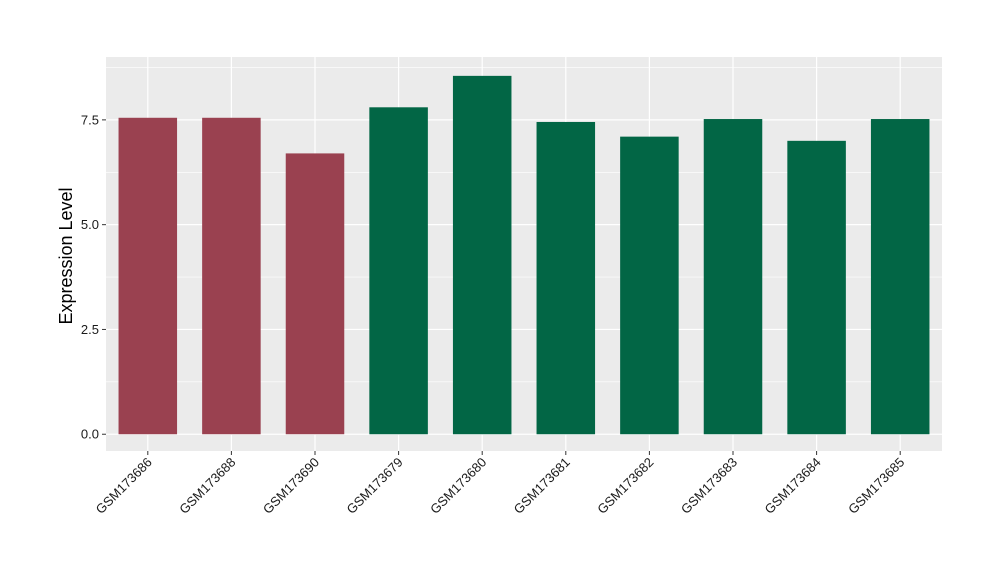 The image size is (1000, 580). What do you see at coordinates (900, 277) in the screenshot?
I see `bar-GSM173685` at bounding box center [900, 277].